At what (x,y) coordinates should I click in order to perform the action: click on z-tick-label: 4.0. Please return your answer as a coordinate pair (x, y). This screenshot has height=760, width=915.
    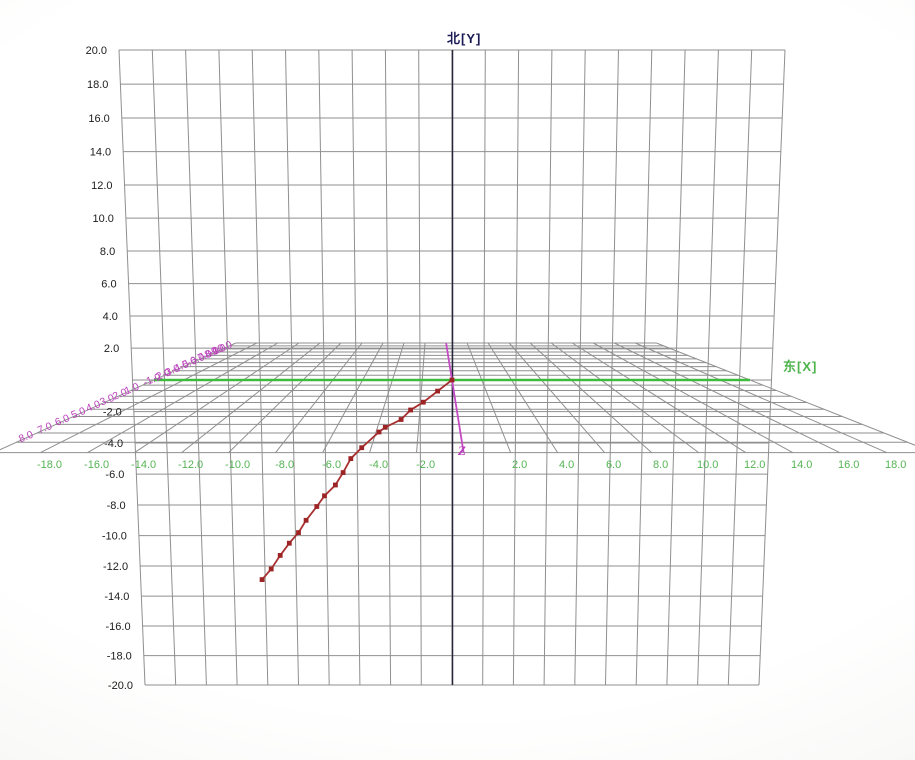
    Looking at the image, I should click on (93, 406).